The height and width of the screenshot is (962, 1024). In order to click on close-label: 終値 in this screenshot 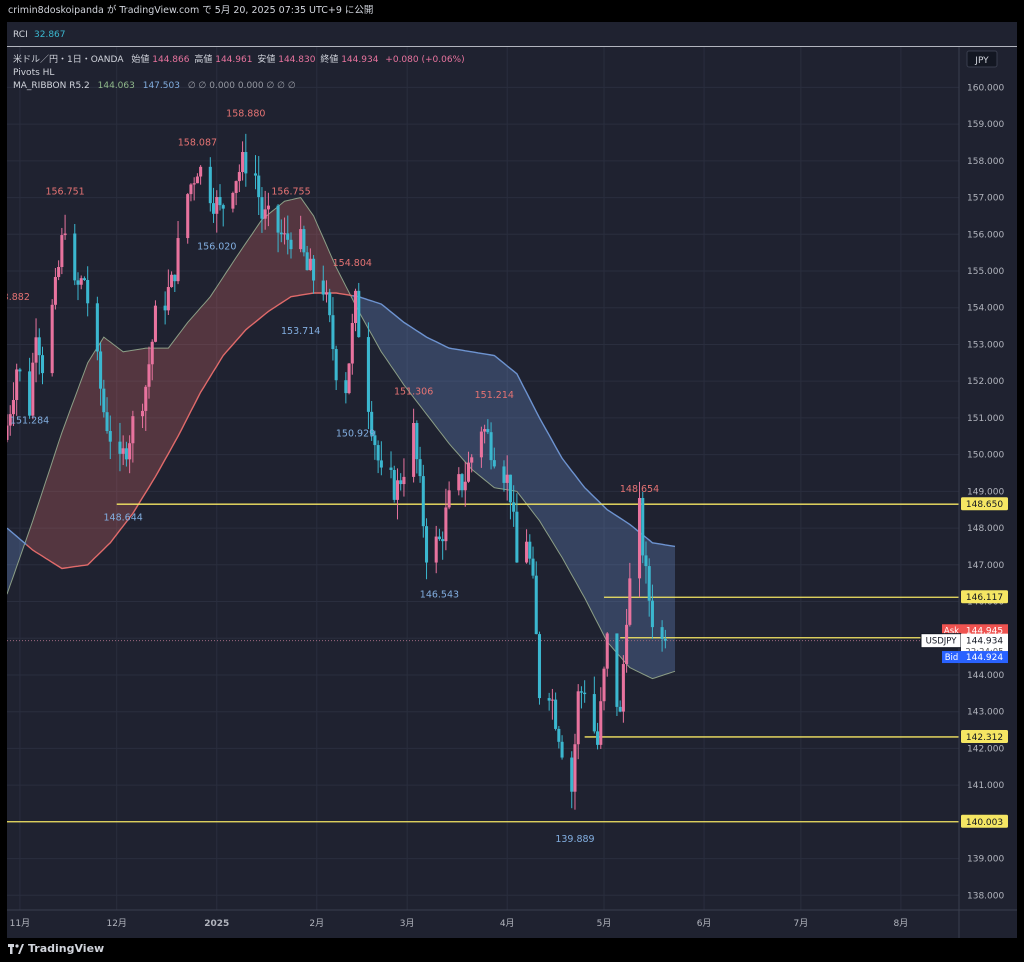, I will do `click(329, 59)`.